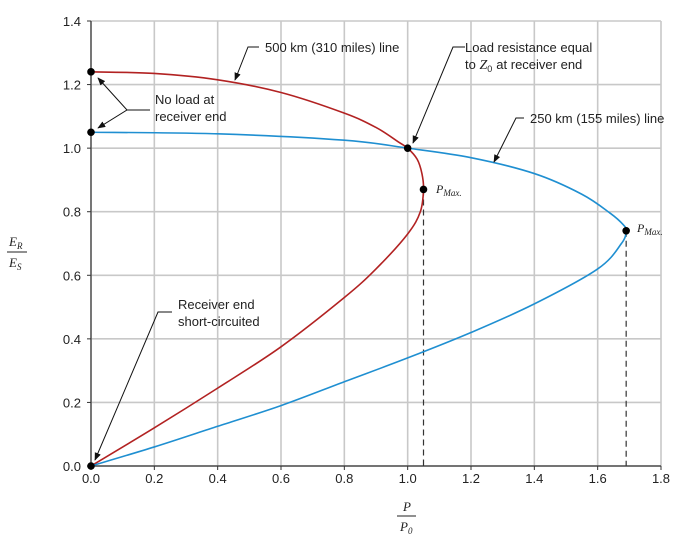 The image size is (697, 544). What do you see at coordinates (218, 478) in the screenshot?
I see `x-tick-label: 0.4` at bounding box center [218, 478].